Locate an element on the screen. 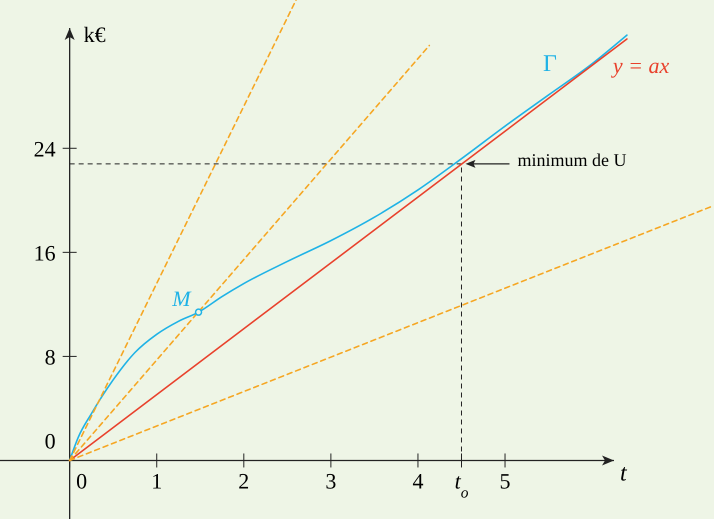 Image resolution: width=714 pixels, height=519 pixels. annotation: minimum de U is located at coordinates (571, 160).